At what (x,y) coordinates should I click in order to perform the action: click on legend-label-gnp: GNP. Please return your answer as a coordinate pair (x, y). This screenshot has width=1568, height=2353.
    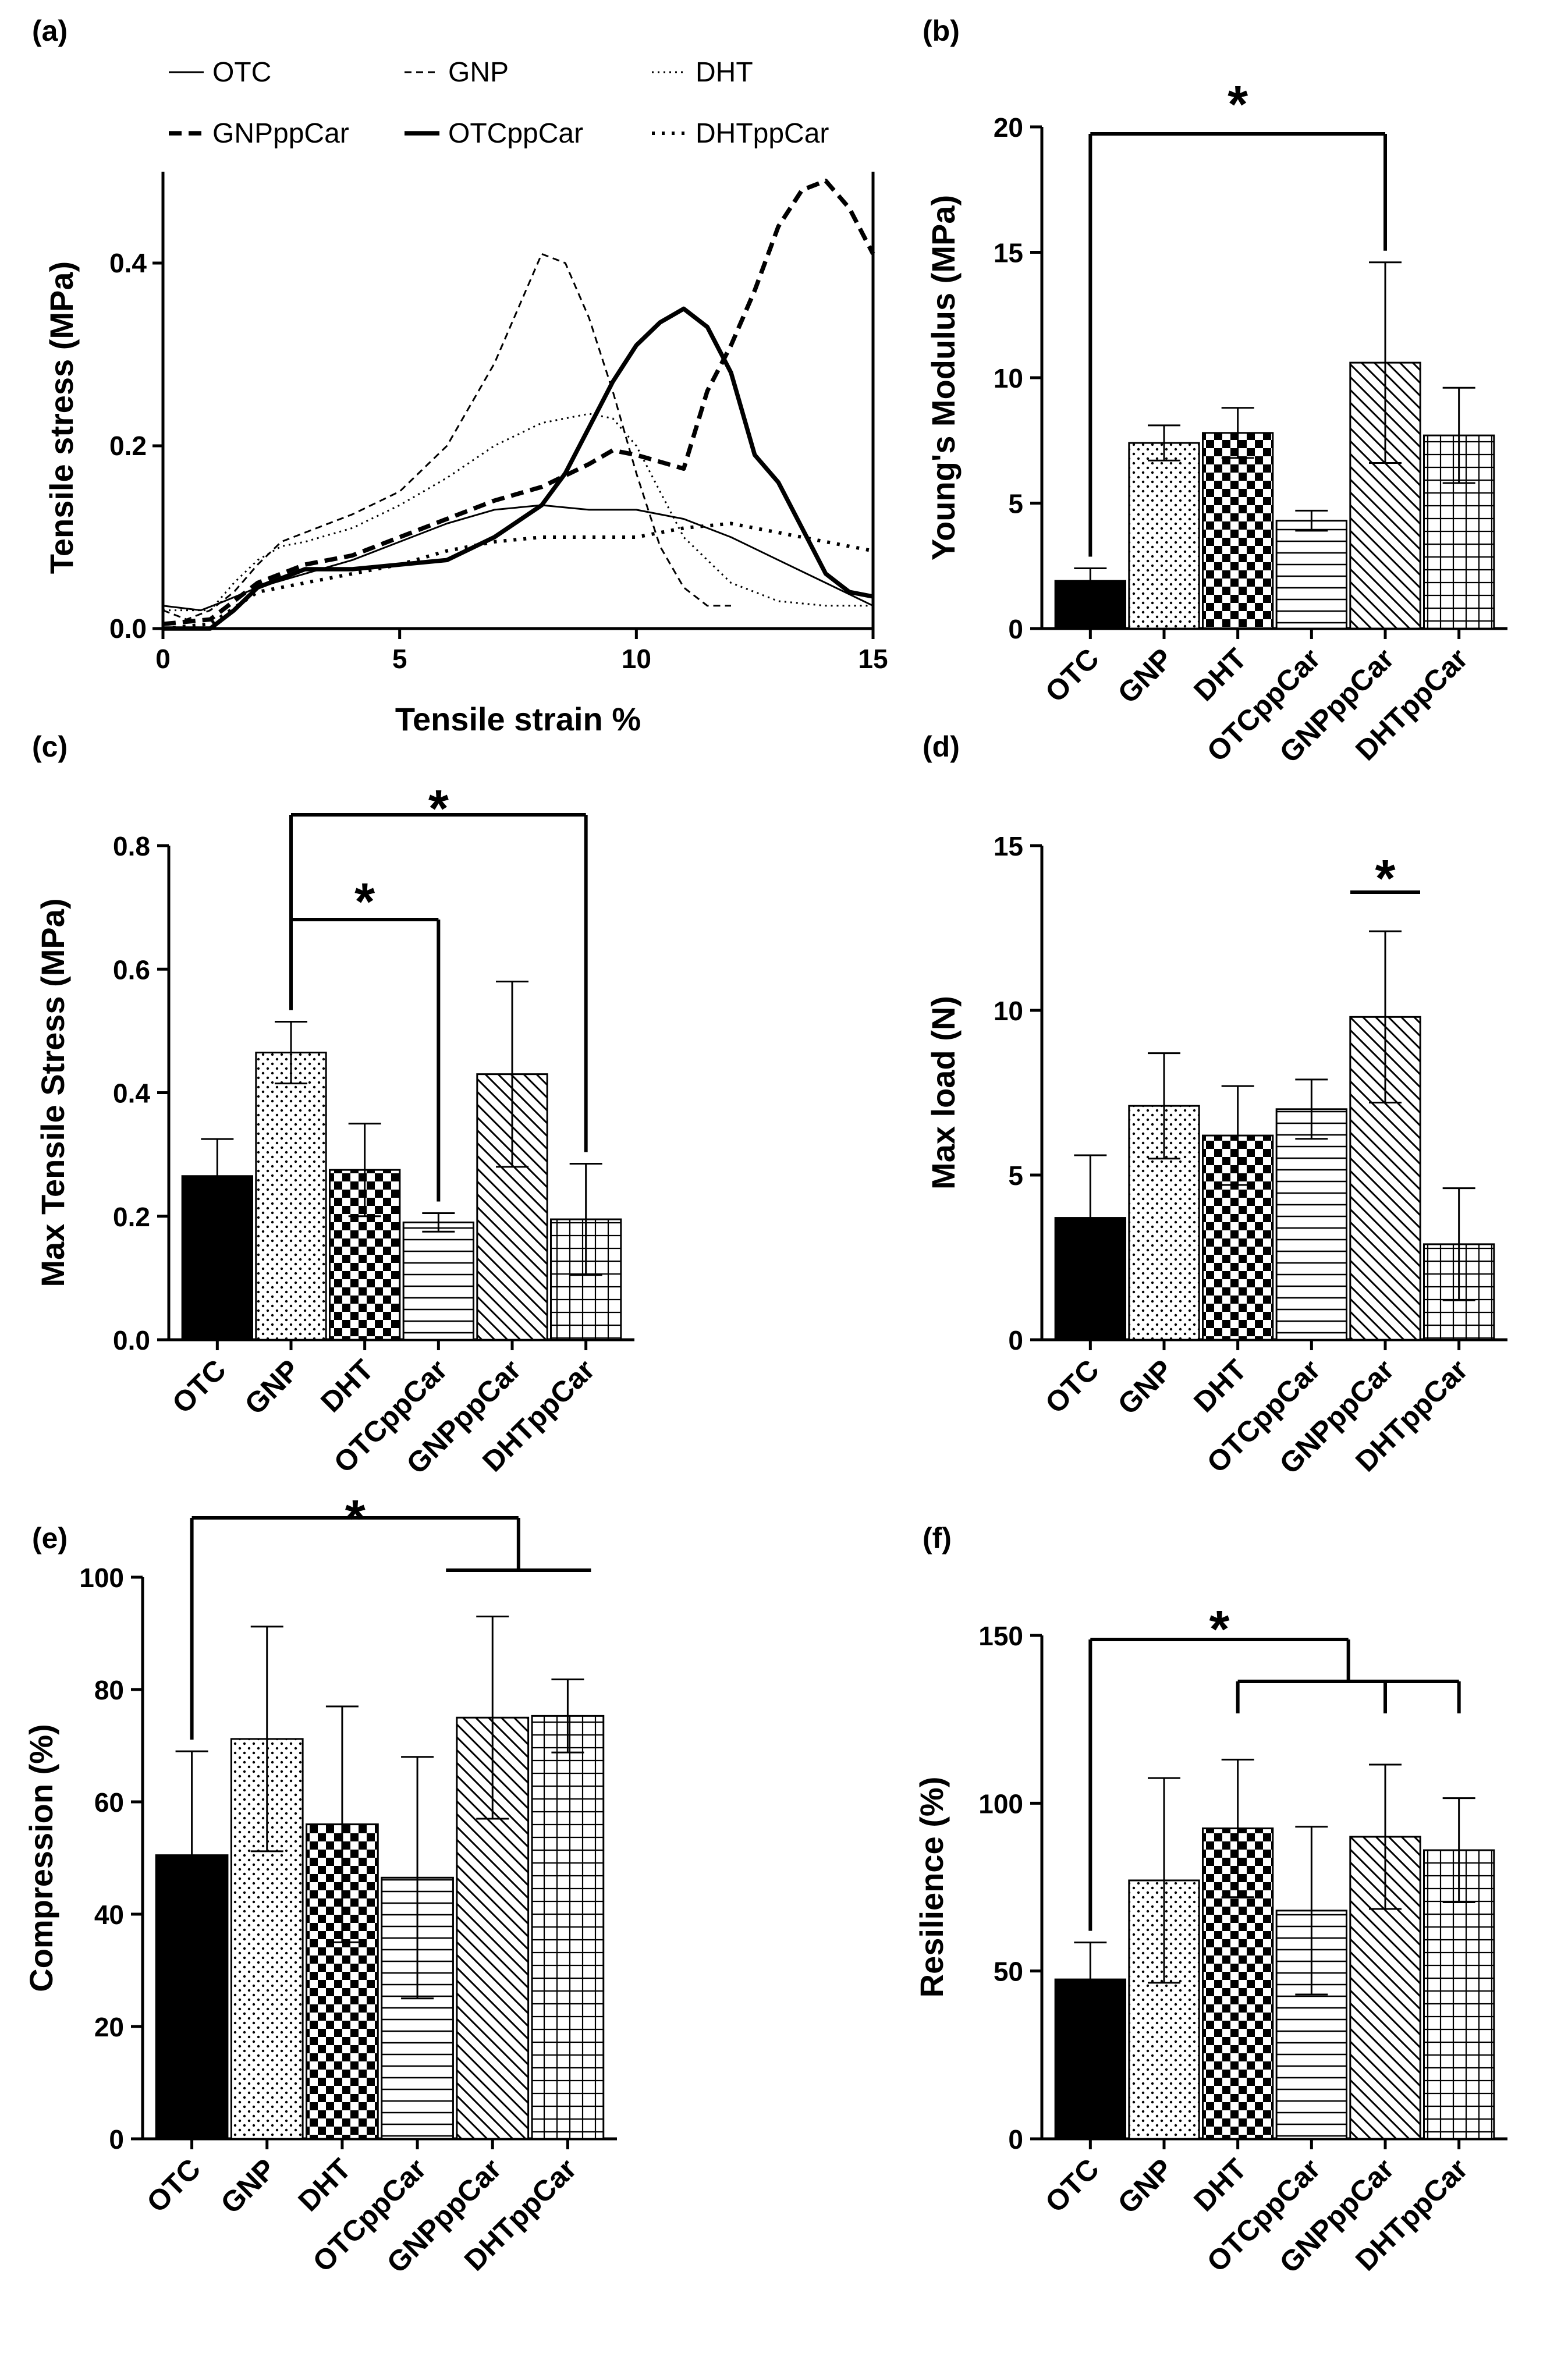
    Looking at the image, I should click on (478, 72).